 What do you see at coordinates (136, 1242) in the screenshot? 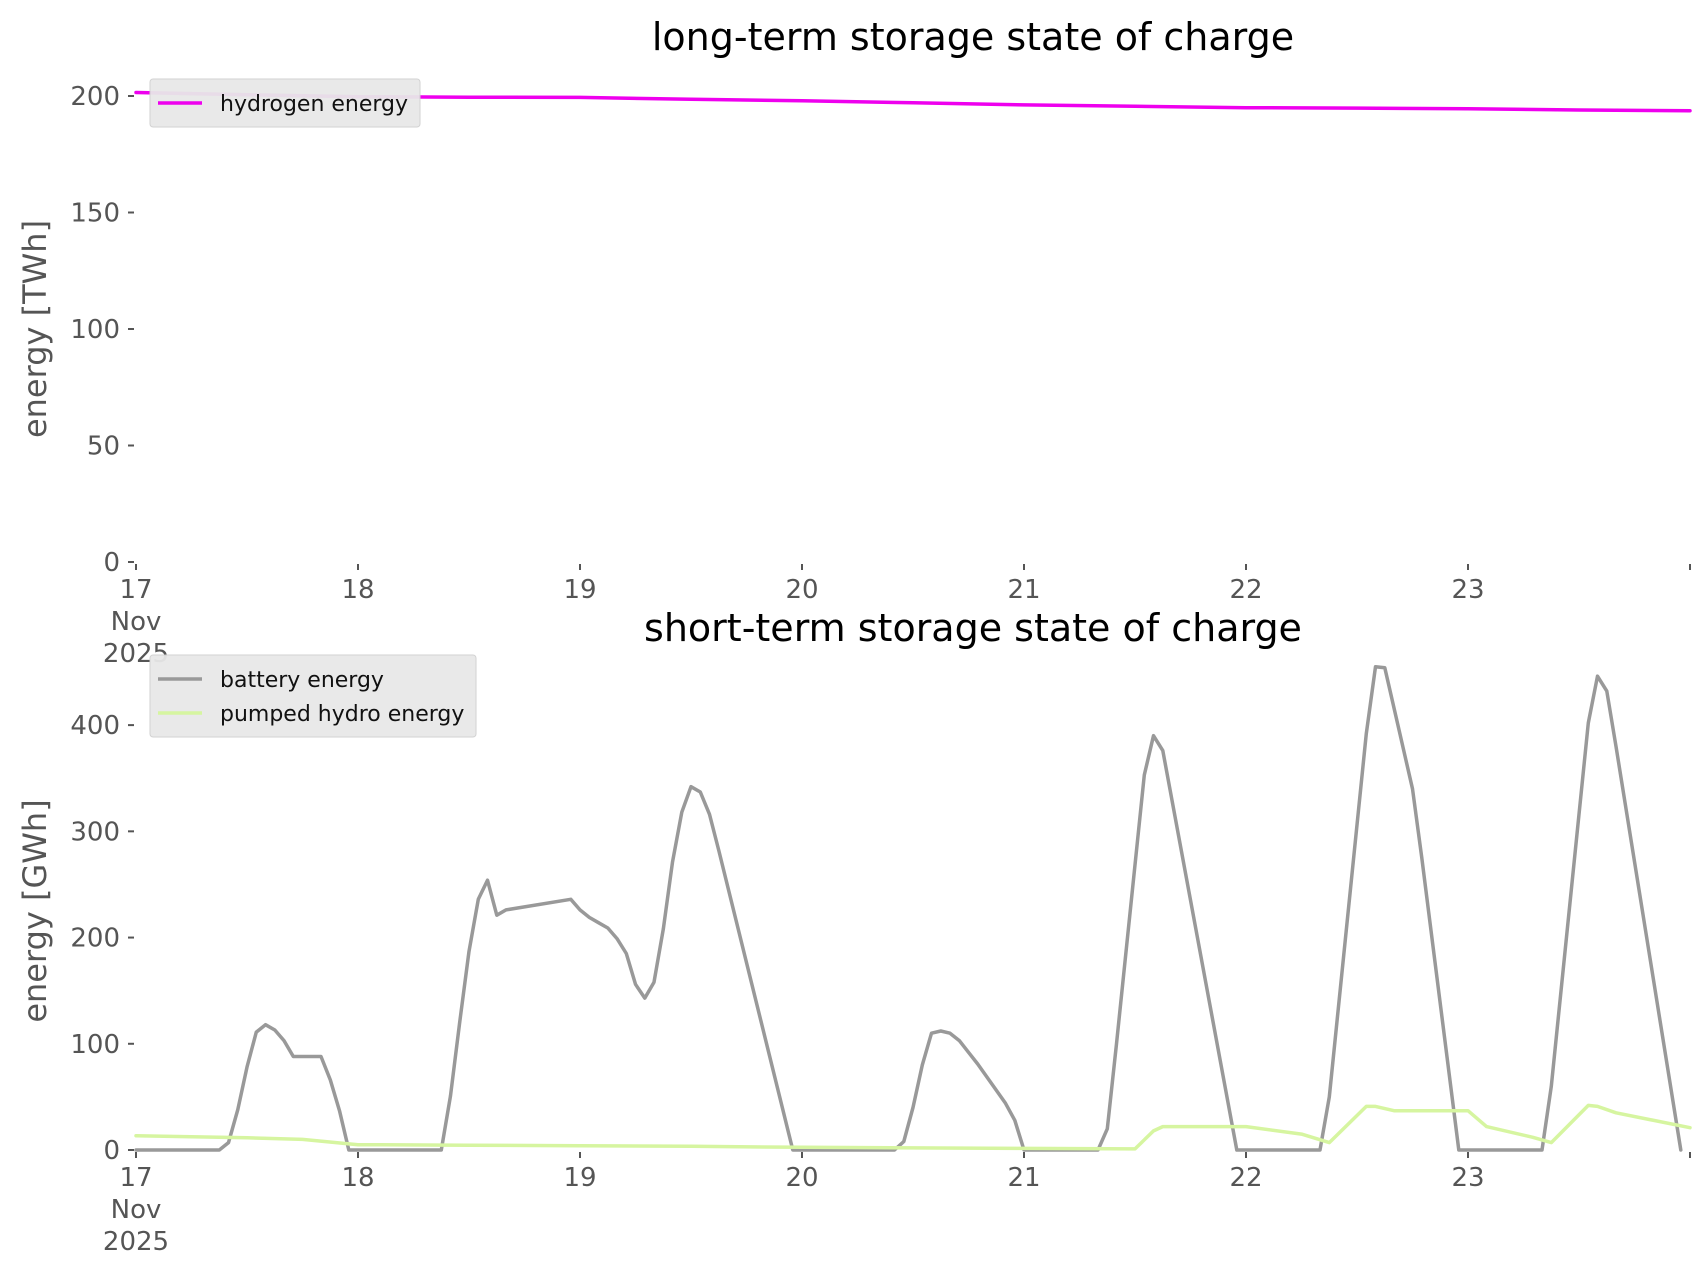
I see `x-tick-label: 2025` at bounding box center [136, 1242].